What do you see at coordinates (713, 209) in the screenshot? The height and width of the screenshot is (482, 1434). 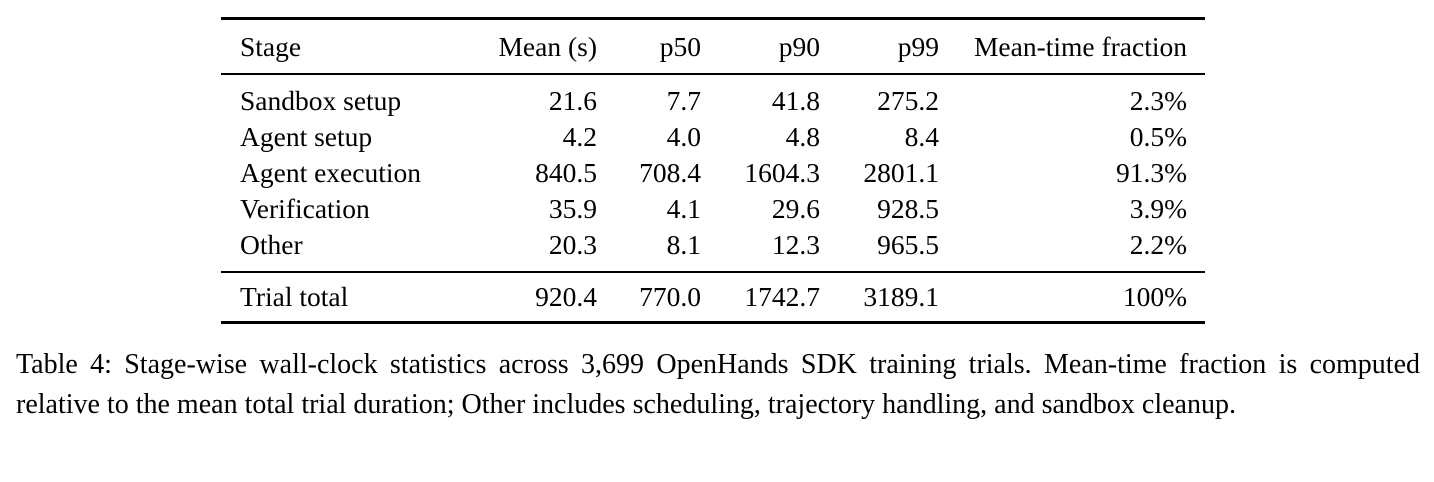 I see `table-row: Verification 35.9 4.1 29.6 928.5 3.9%` at bounding box center [713, 209].